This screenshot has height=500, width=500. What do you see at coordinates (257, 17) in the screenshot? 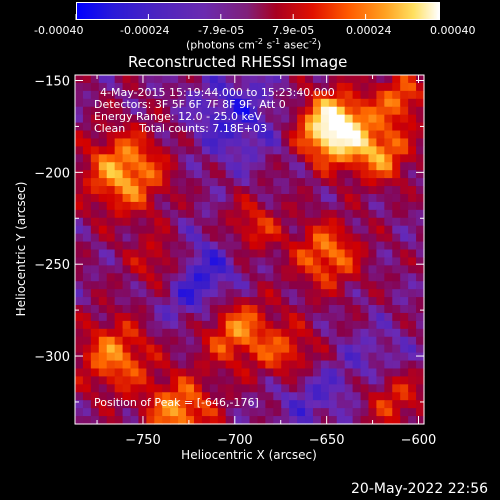
I see `colorbar-tick-marks` at bounding box center [257, 17].